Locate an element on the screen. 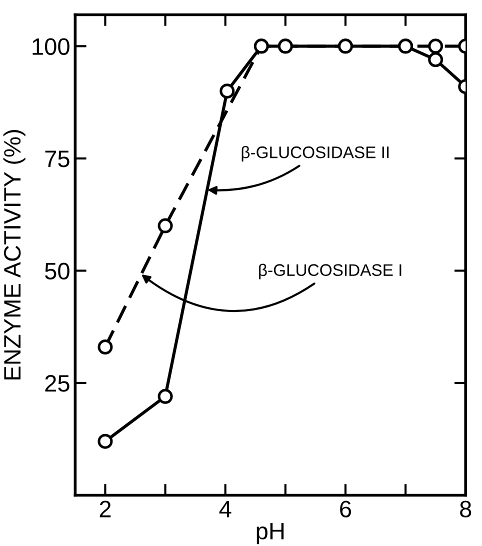  y-tick-label: 100 is located at coordinates (51, 46).